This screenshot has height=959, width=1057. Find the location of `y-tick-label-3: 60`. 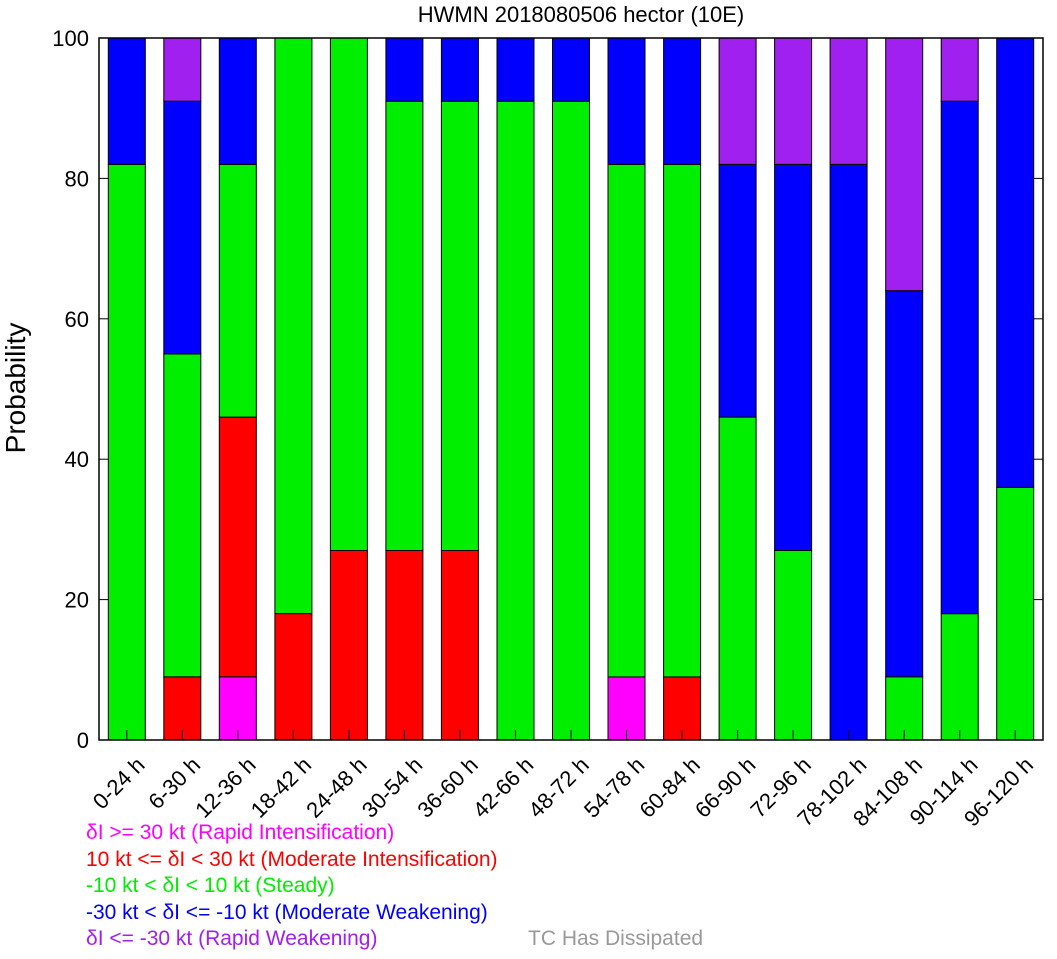

y-tick-label-3: 60 is located at coordinates (77, 319).